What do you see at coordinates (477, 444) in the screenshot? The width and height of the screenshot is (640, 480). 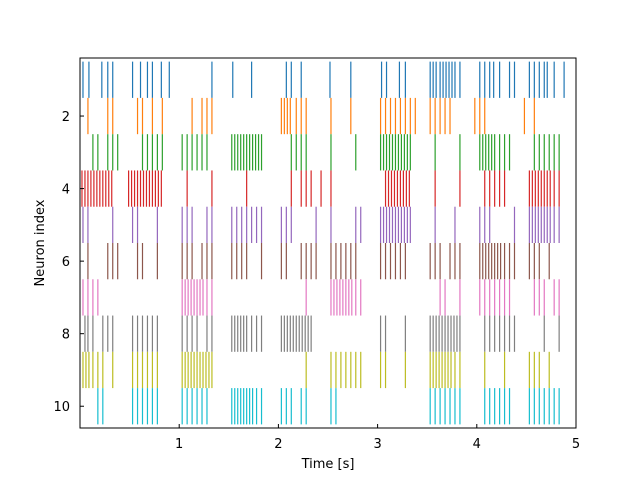 I see `x-tick-label: 4` at bounding box center [477, 444].